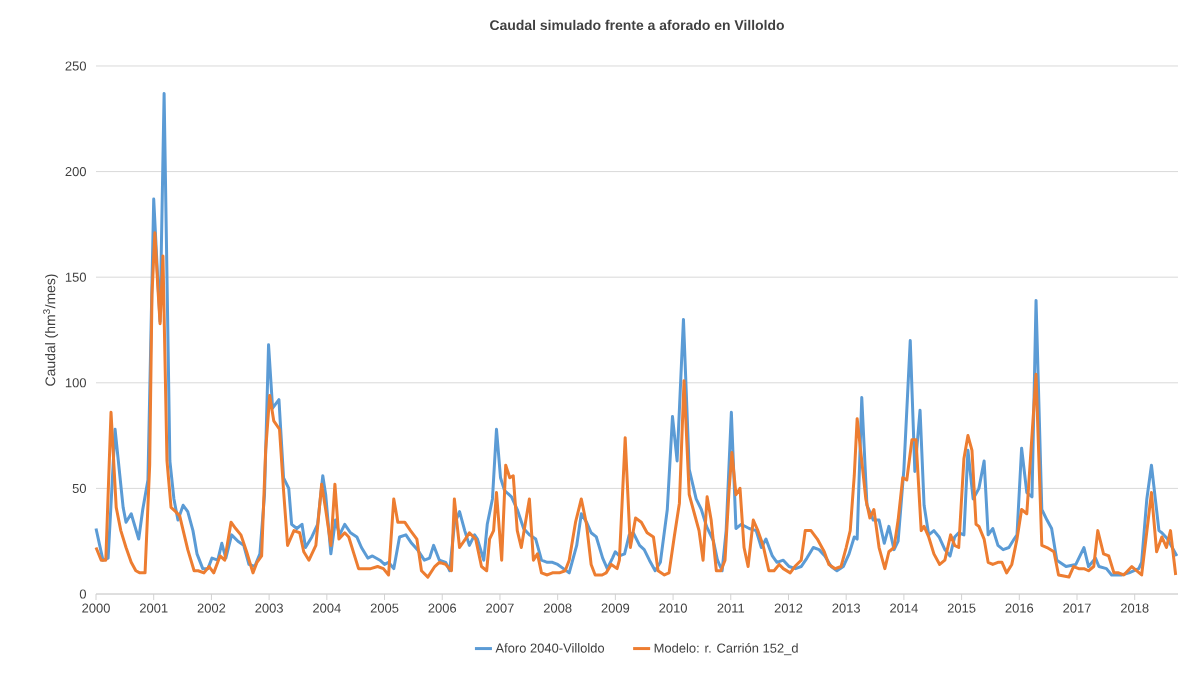 This screenshot has height=673, width=1200. What do you see at coordinates (846, 608) in the screenshot?
I see `x-tick-label: 2013` at bounding box center [846, 608].